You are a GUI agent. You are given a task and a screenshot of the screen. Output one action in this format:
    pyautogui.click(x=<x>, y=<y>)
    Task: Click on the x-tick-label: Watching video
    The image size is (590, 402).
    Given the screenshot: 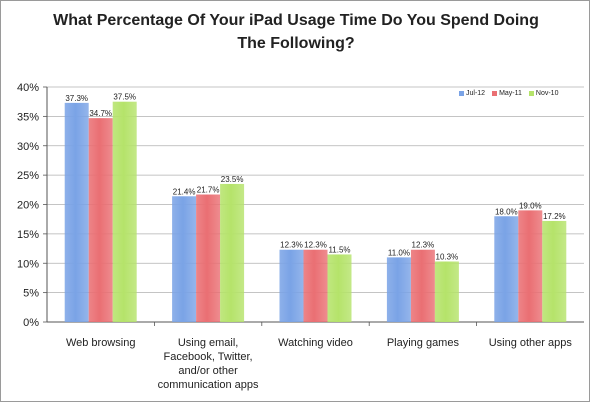 What is the action you would take?
    pyautogui.click(x=315, y=343)
    